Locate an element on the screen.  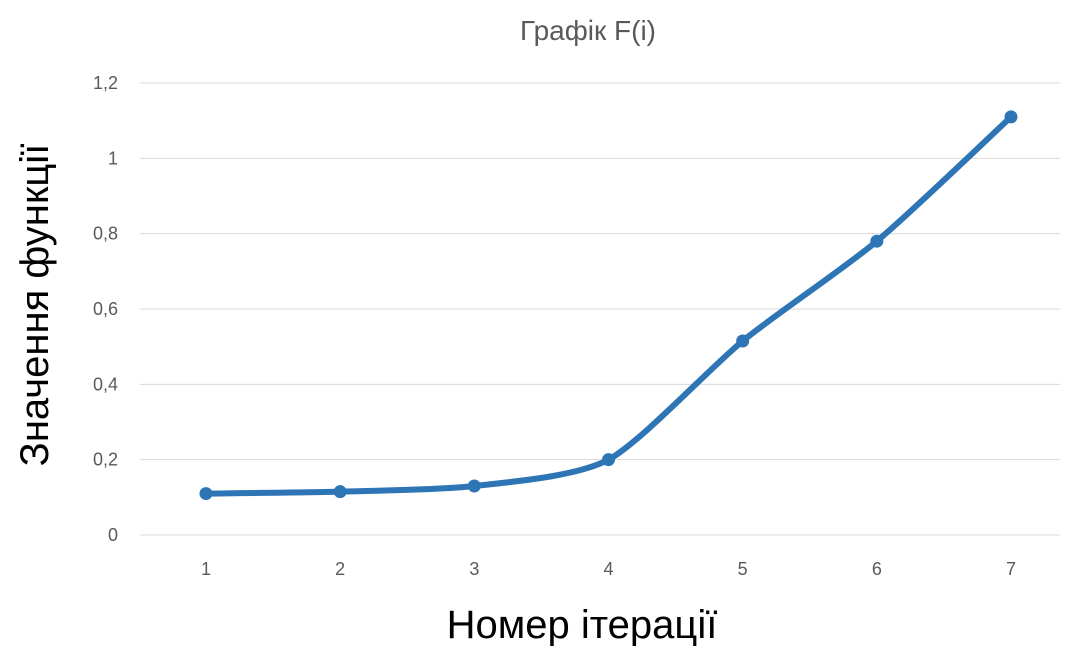
y-tick-label: 0,4 is located at coordinates (105, 384).